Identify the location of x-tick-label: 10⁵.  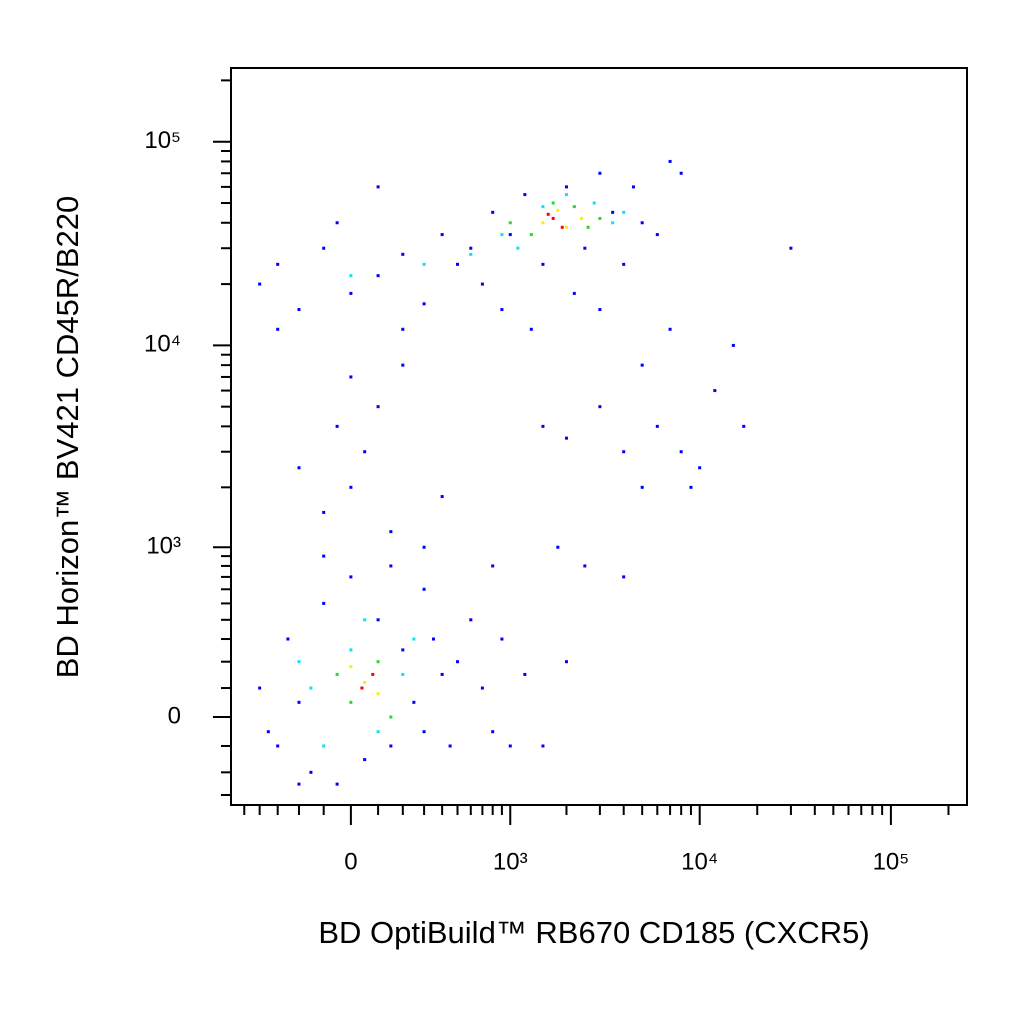
(891, 861).